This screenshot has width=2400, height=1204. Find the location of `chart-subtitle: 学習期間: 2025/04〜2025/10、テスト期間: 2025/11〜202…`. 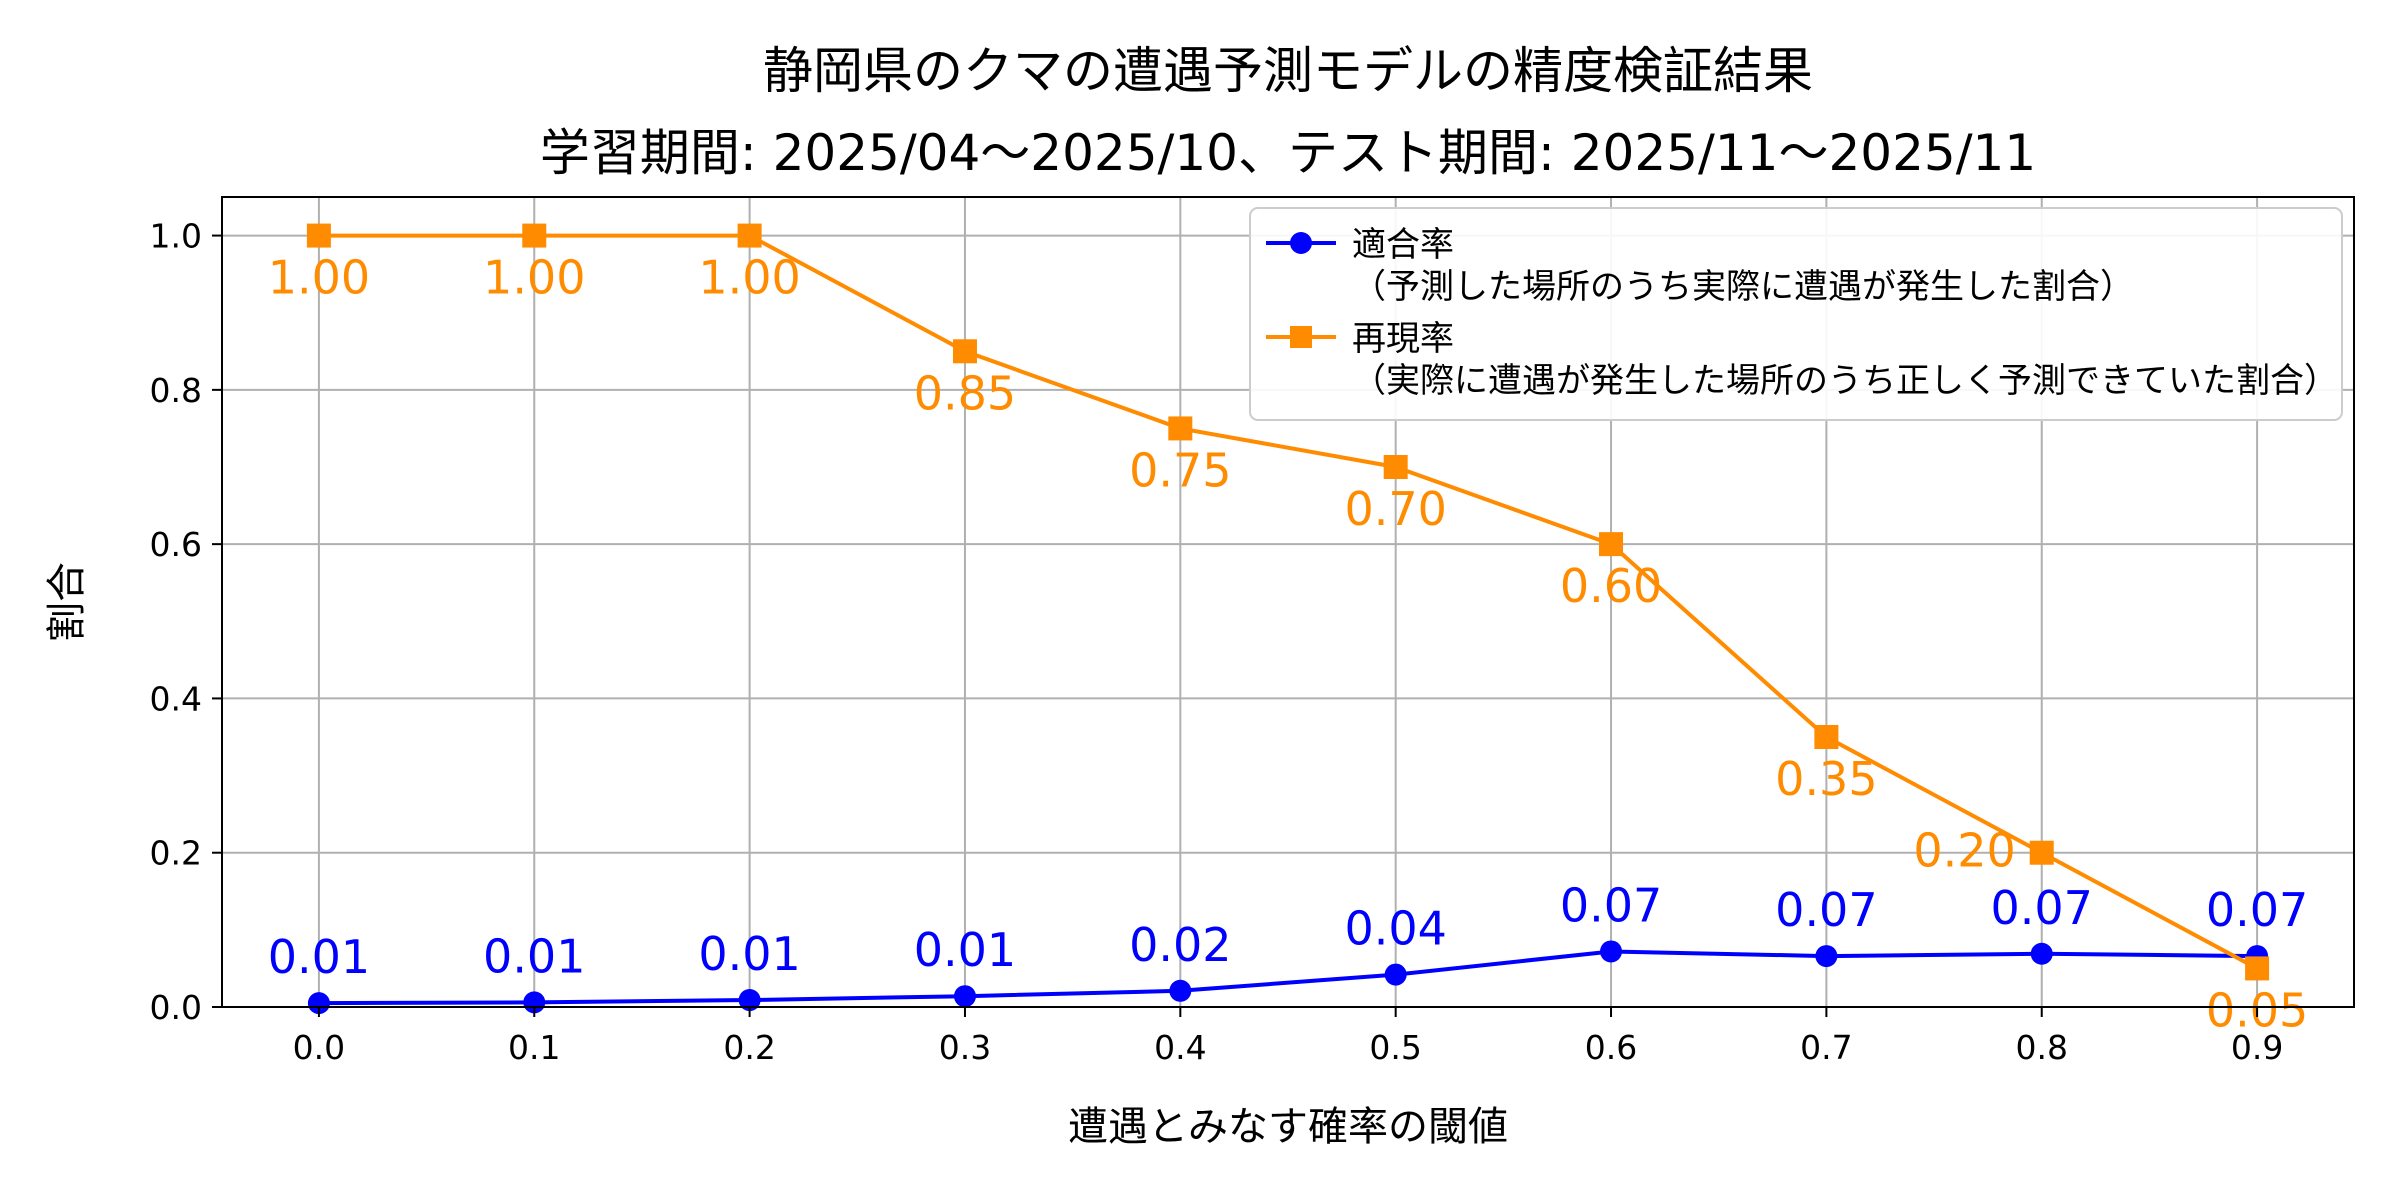

chart-subtitle: 学習期間: 2025/04〜2025/10、テスト期間: 2025/11〜202… is located at coordinates (1288, 153).